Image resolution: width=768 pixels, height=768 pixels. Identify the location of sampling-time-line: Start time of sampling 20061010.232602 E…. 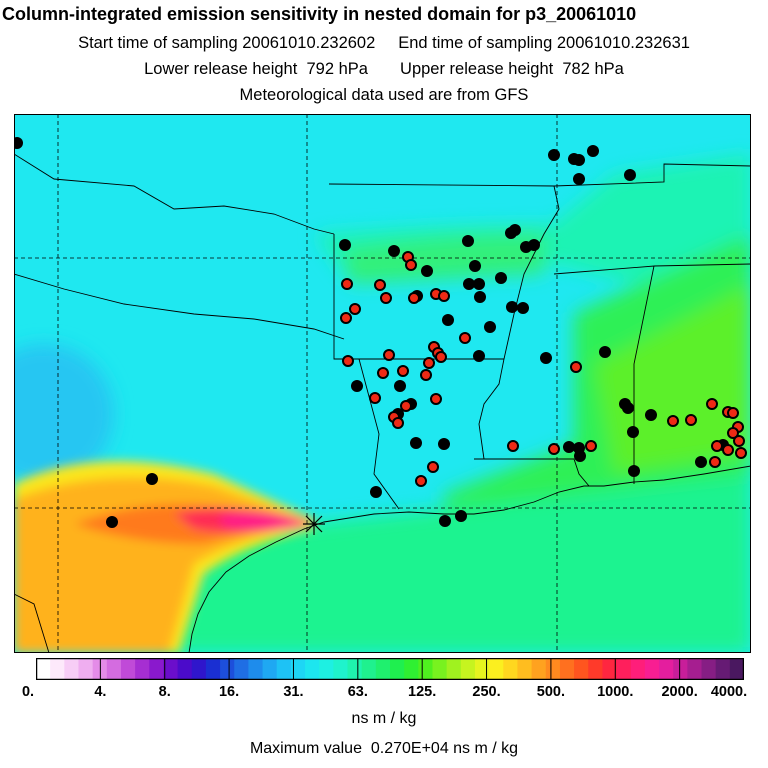
(384, 43).